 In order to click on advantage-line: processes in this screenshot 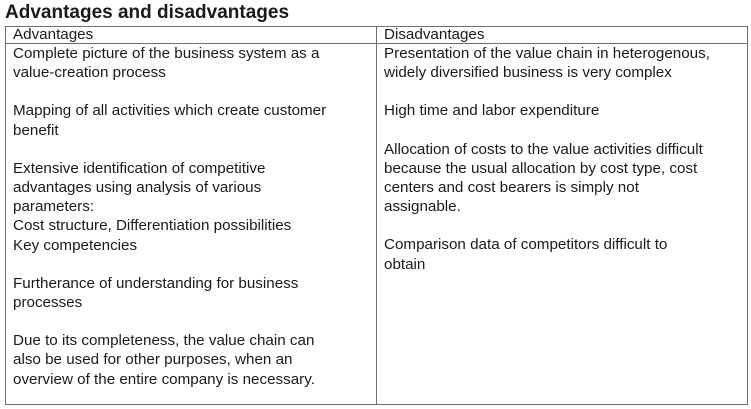, I will do `click(48, 303)`.